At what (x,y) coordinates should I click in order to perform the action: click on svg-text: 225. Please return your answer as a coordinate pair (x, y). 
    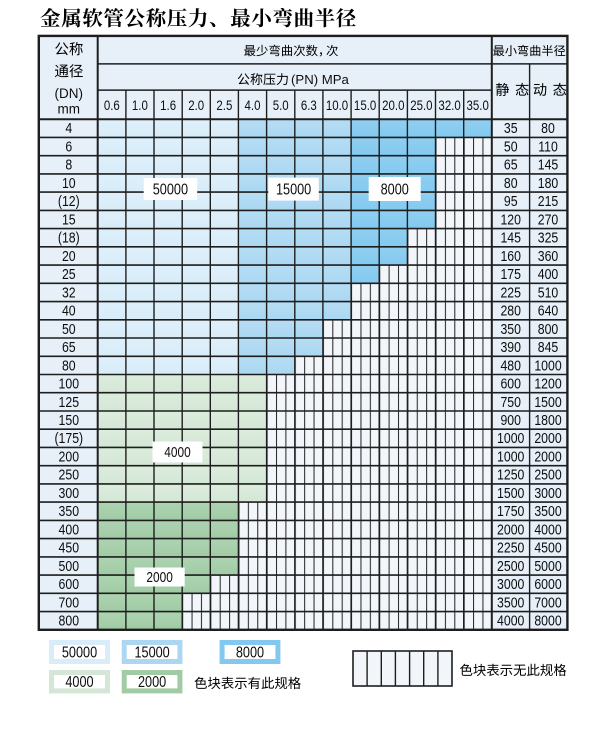
    Looking at the image, I should click on (510, 292).